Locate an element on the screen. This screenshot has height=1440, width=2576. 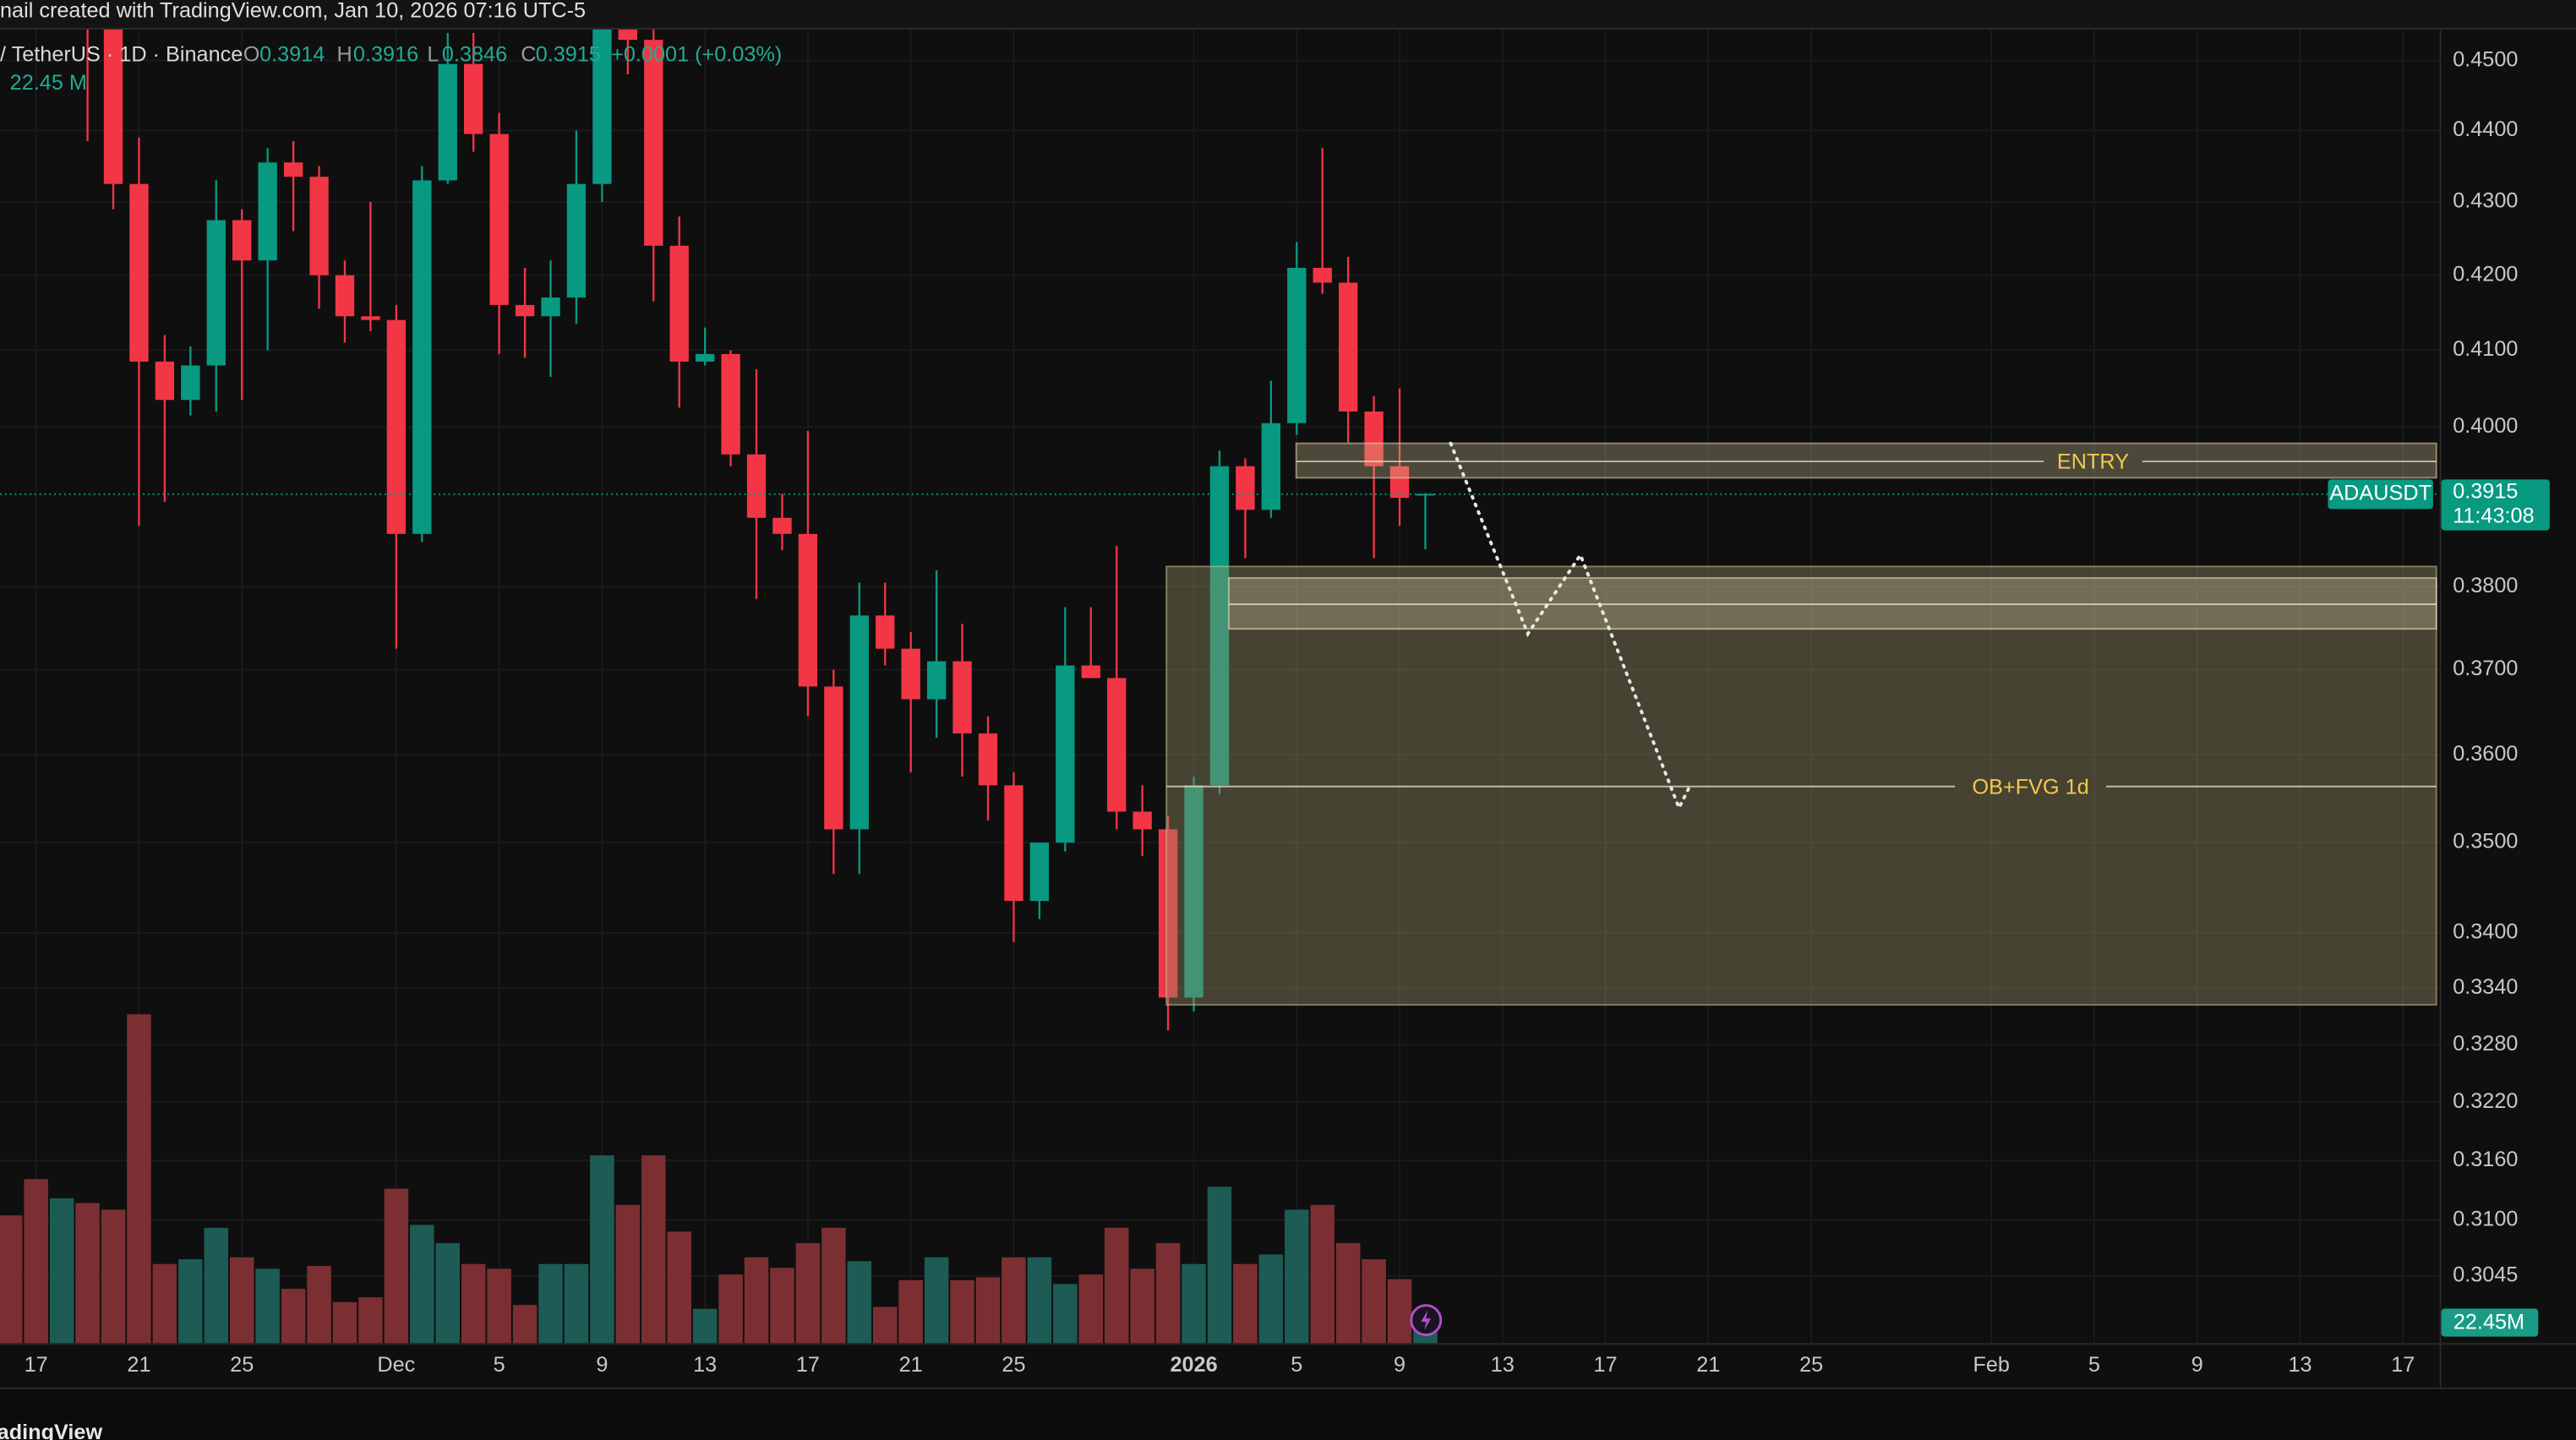
x-tick-label: Dec is located at coordinates (396, 1365).